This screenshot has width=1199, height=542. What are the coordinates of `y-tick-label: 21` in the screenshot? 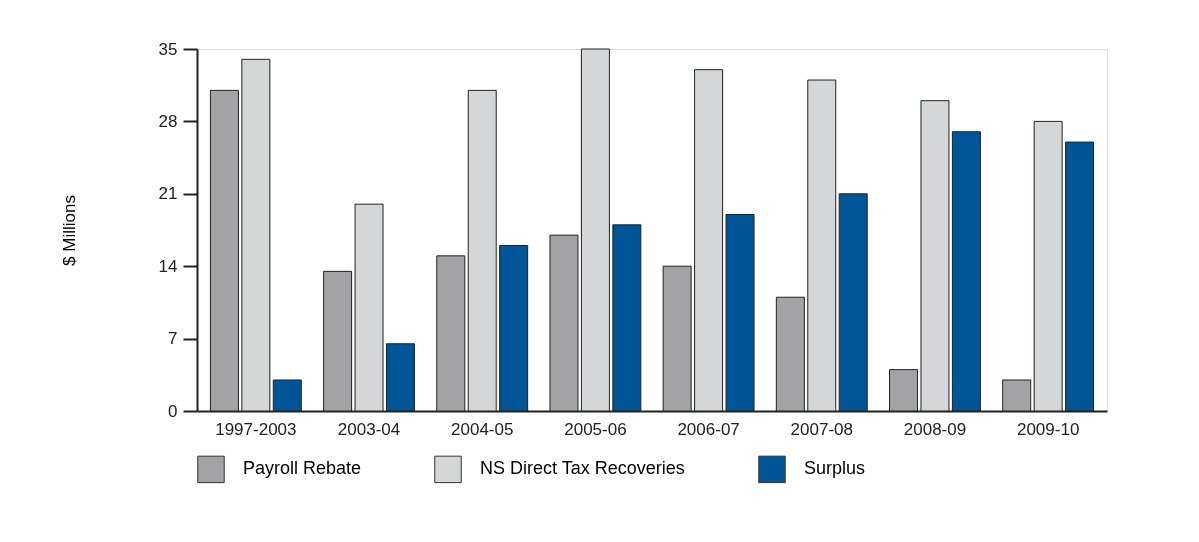 It's located at (168, 194).